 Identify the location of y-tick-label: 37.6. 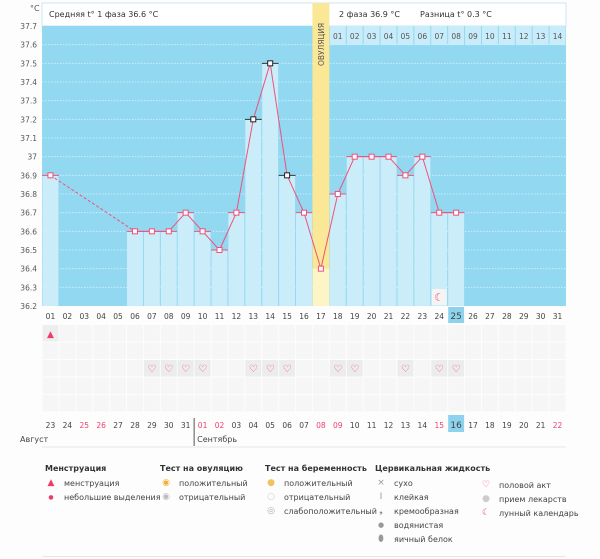
(28, 45).